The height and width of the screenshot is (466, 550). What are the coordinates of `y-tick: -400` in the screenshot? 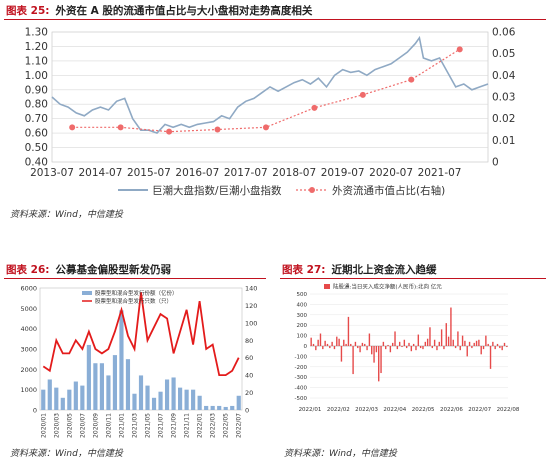 It's located at (301, 389).